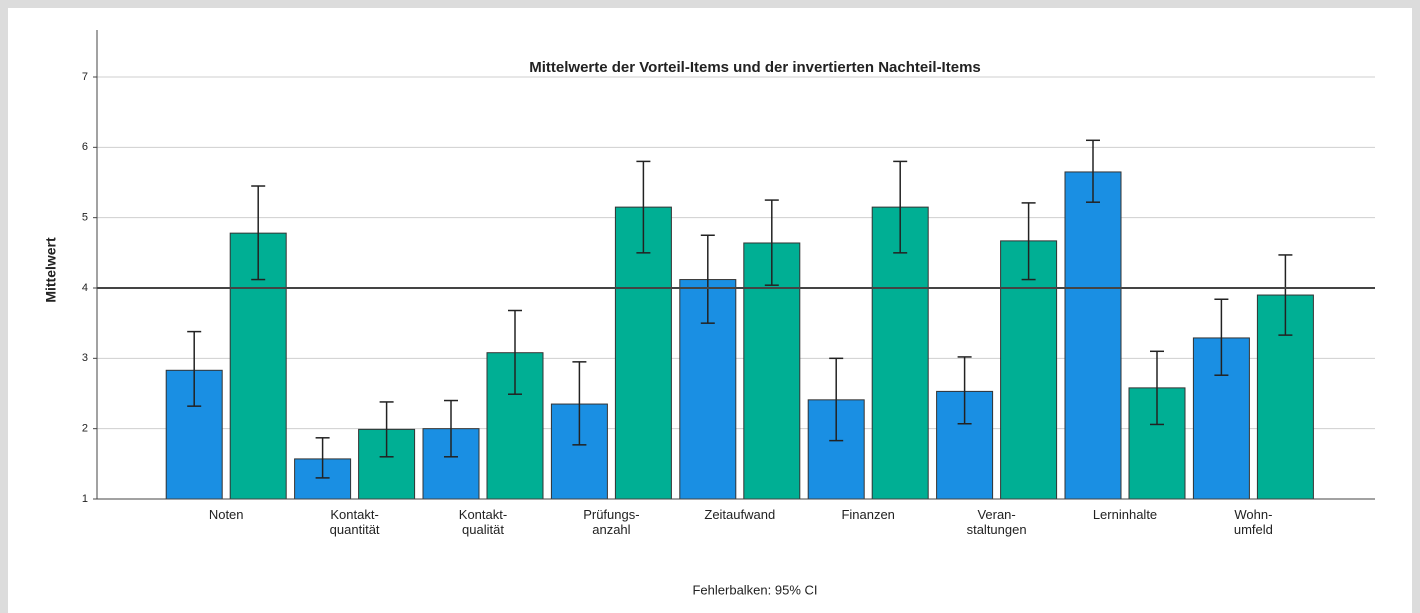  I want to click on y-tick-label: 5, so click(85, 218).